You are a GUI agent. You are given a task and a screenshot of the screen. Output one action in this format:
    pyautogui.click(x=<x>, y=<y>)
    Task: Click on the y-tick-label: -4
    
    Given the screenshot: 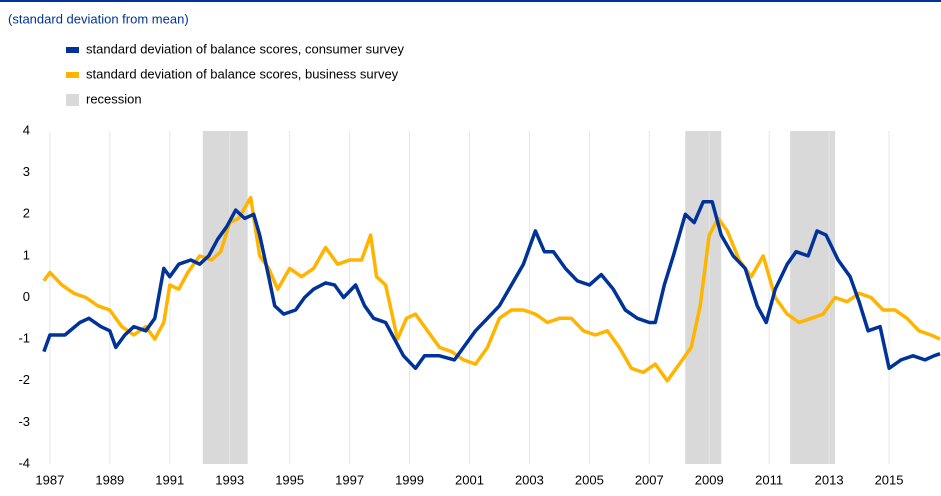 What is the action you would take?
    pyautogui.click(x=24, y=462)
    